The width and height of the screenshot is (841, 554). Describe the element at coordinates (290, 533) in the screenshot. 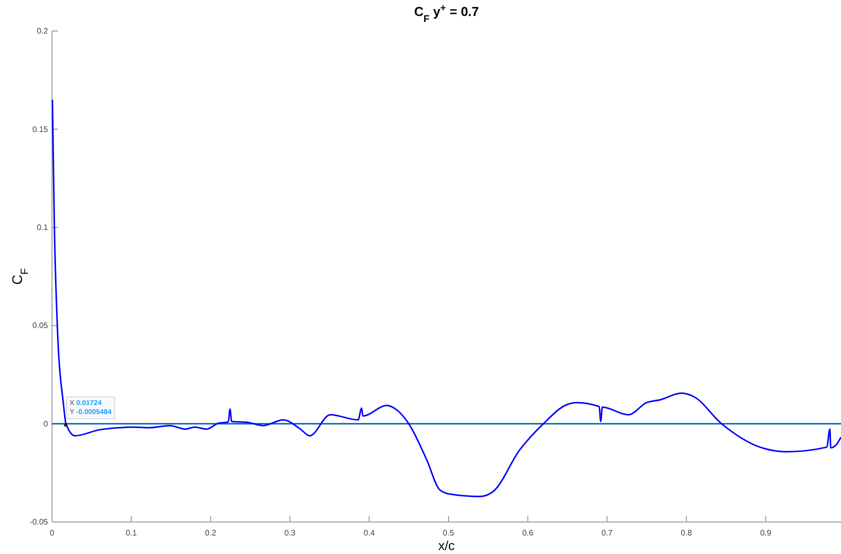

I see `x-tick-label: 0.3` at that location.